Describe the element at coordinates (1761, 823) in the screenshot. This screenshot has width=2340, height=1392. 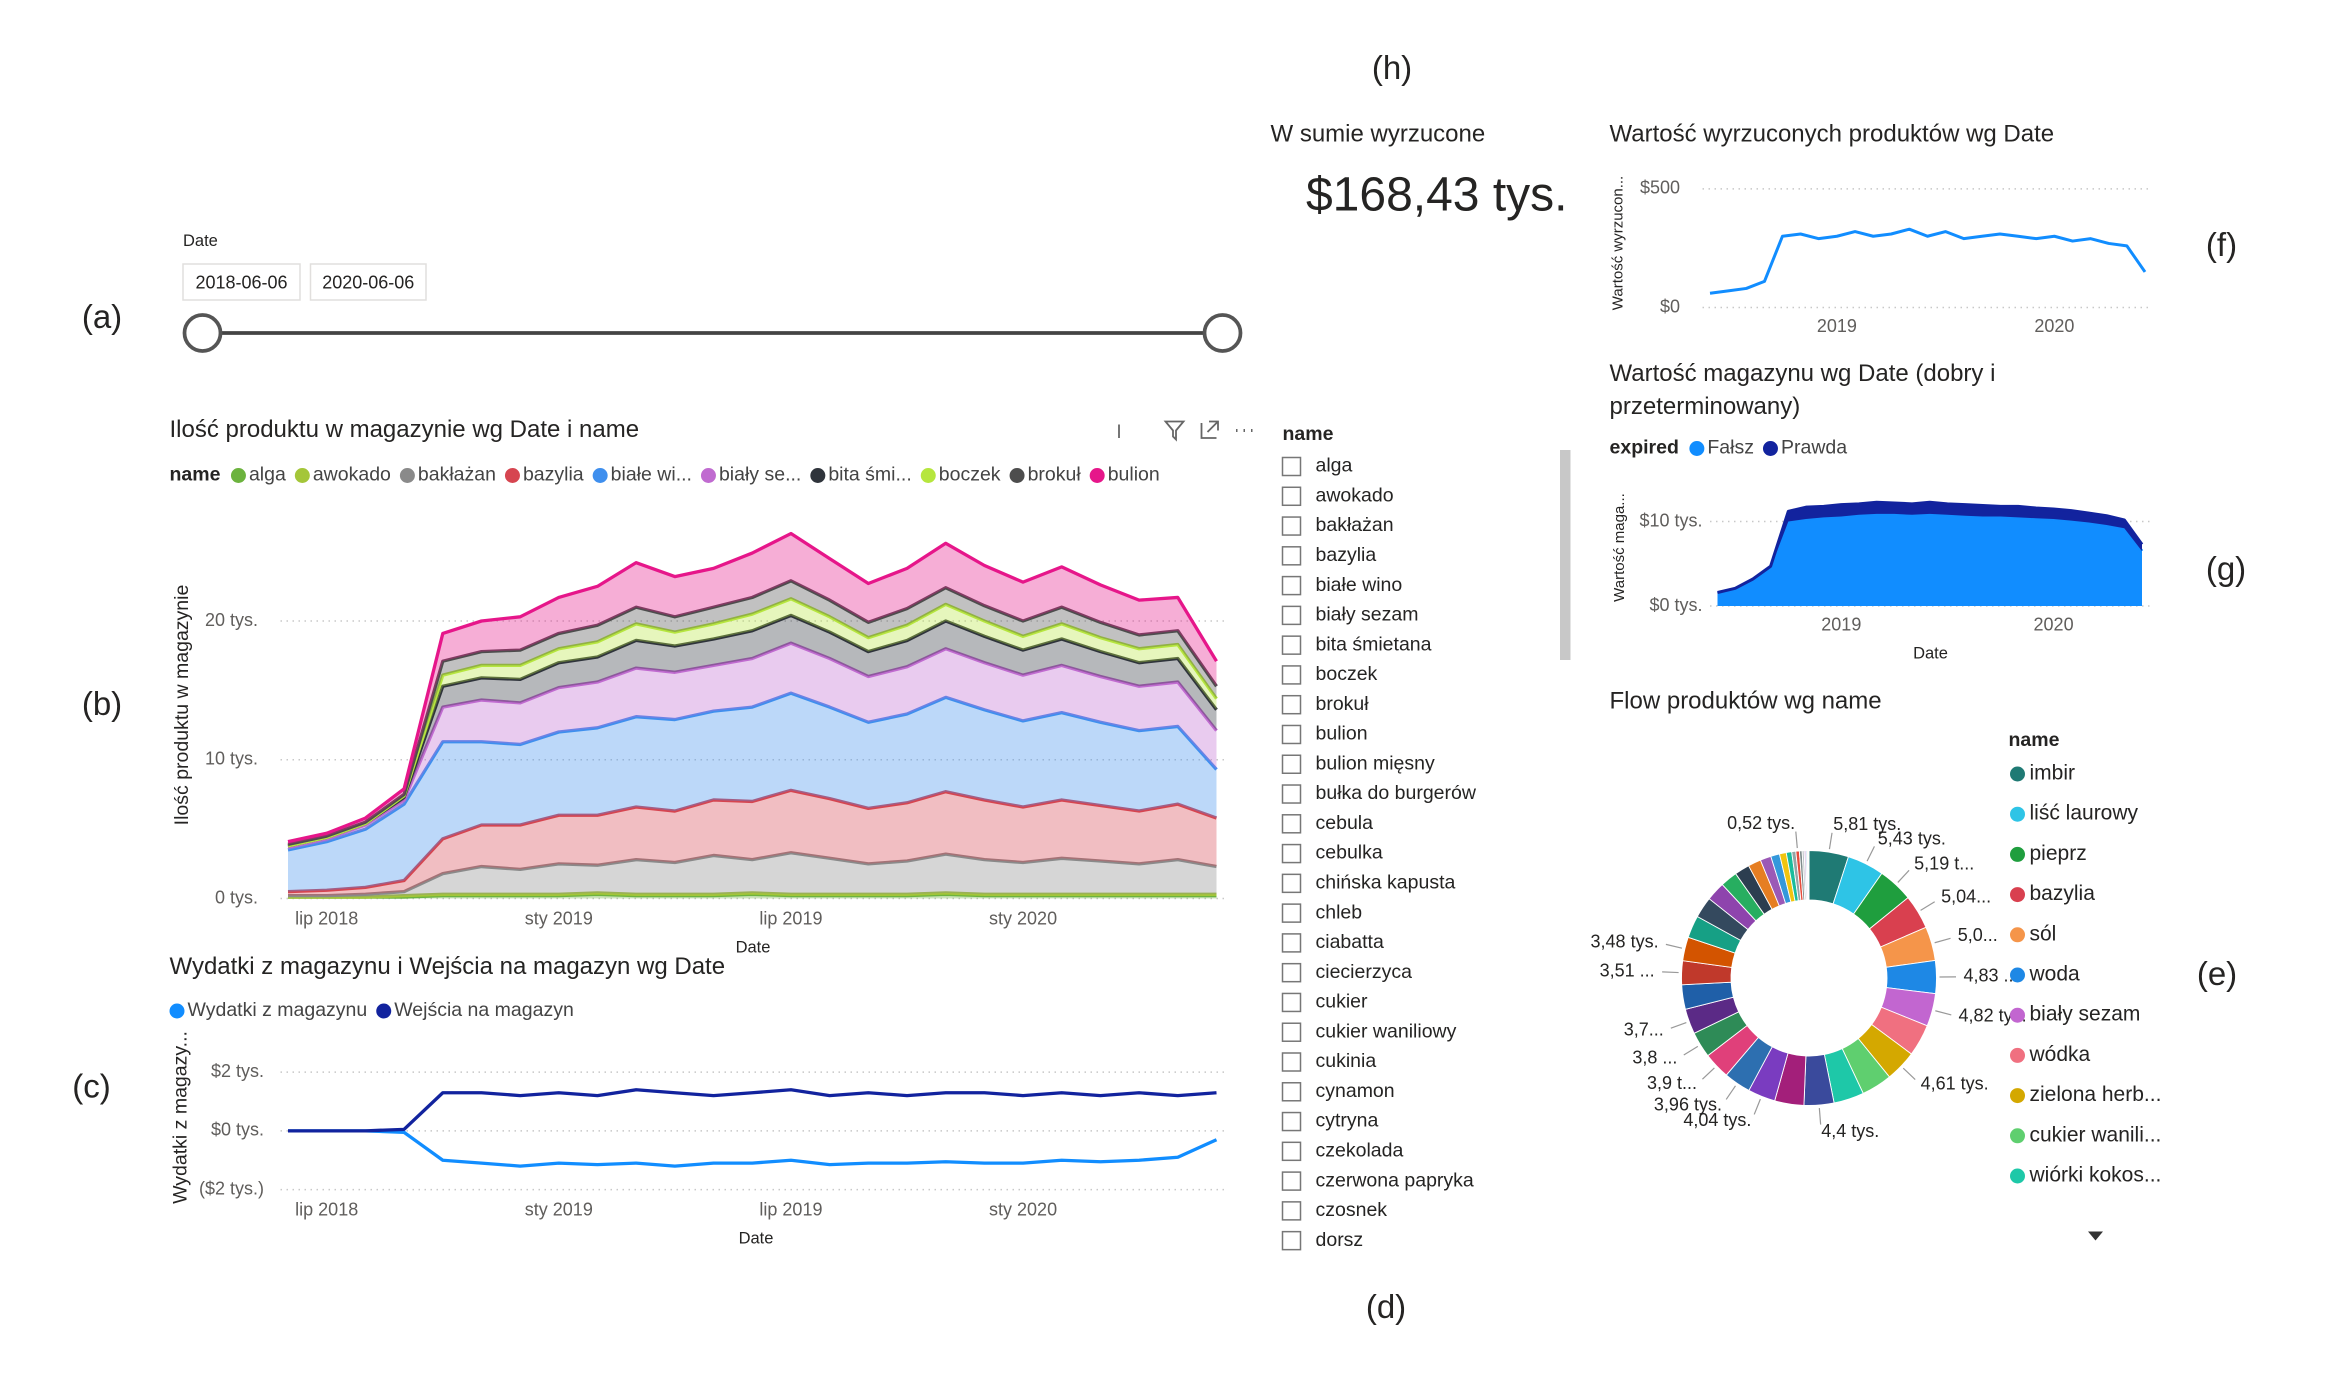
I see `data-label: 0,52 tys.` at that location.